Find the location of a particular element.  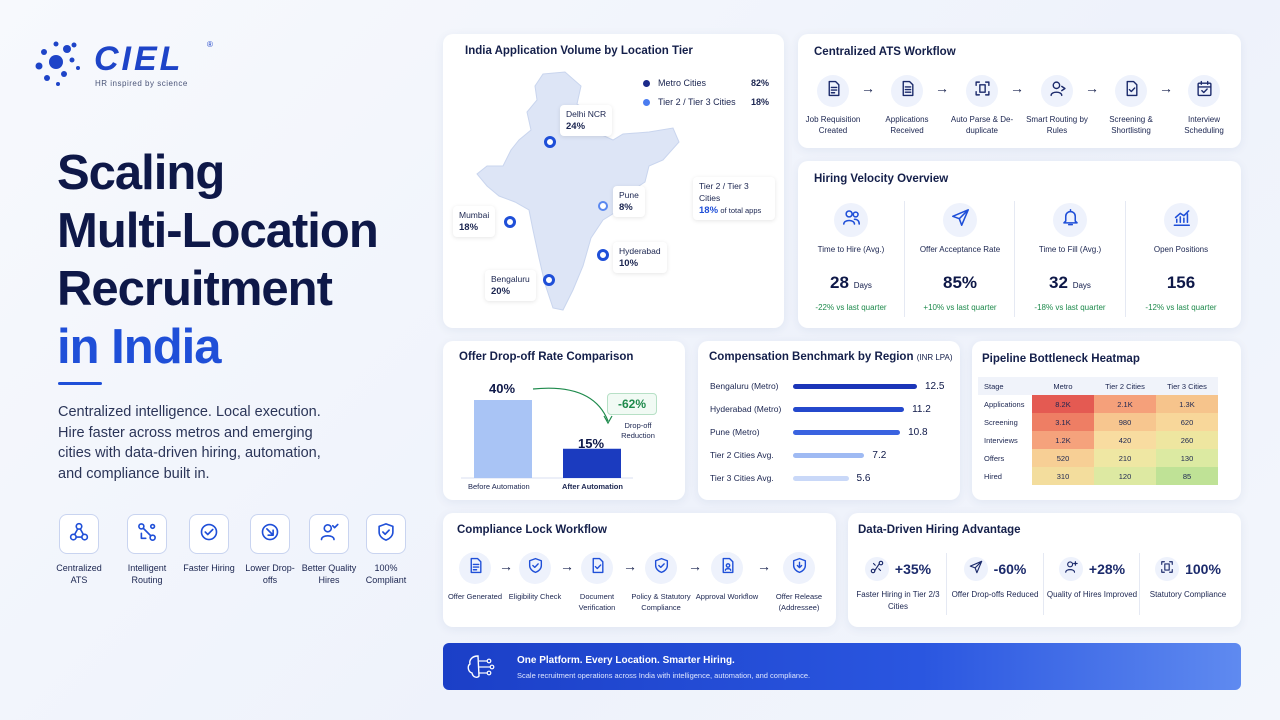

pin-mumbai is located at coordinates (510, 222).